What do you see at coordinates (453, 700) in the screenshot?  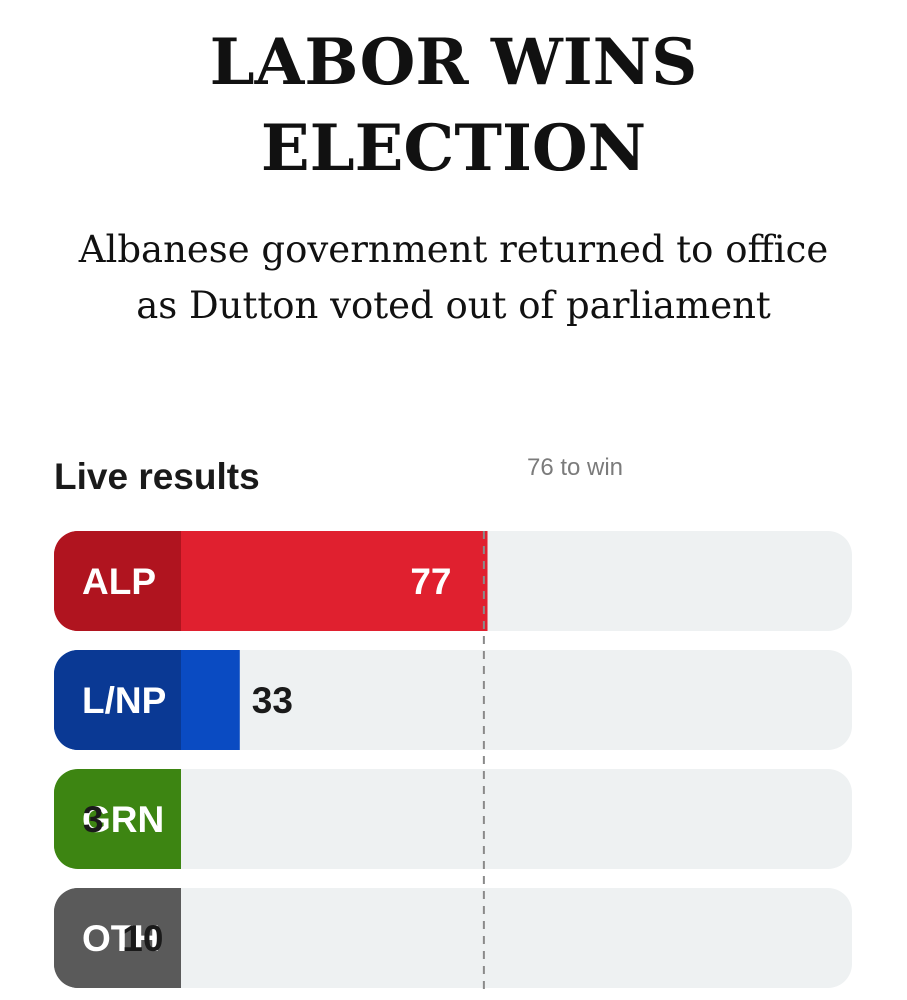 I see `result-row-l-np` at bounding box center [453, 700].